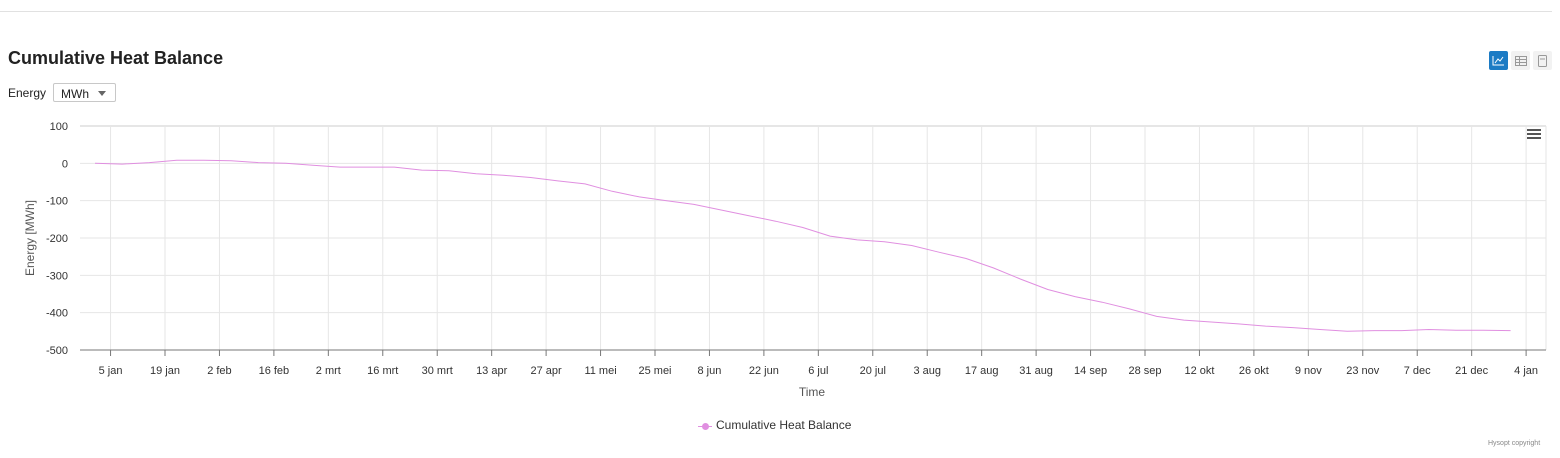 This screenshot has width=1560, height=458. Describe the element at coordinates (65, 164) in the screenshot. I see `y-tick-label: 0` at that location.